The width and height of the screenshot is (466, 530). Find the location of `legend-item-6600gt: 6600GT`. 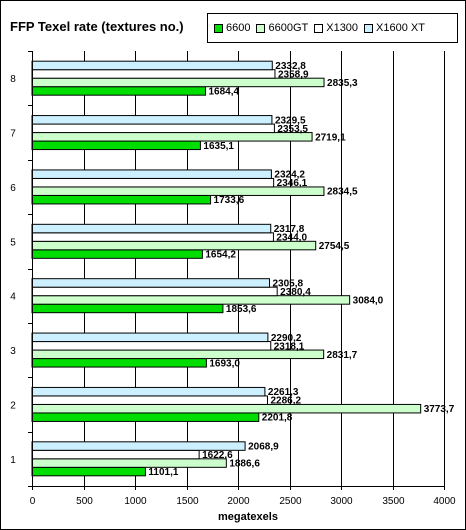

legend-item-6600gt: 6600GT is located at coordinates (282, 28).